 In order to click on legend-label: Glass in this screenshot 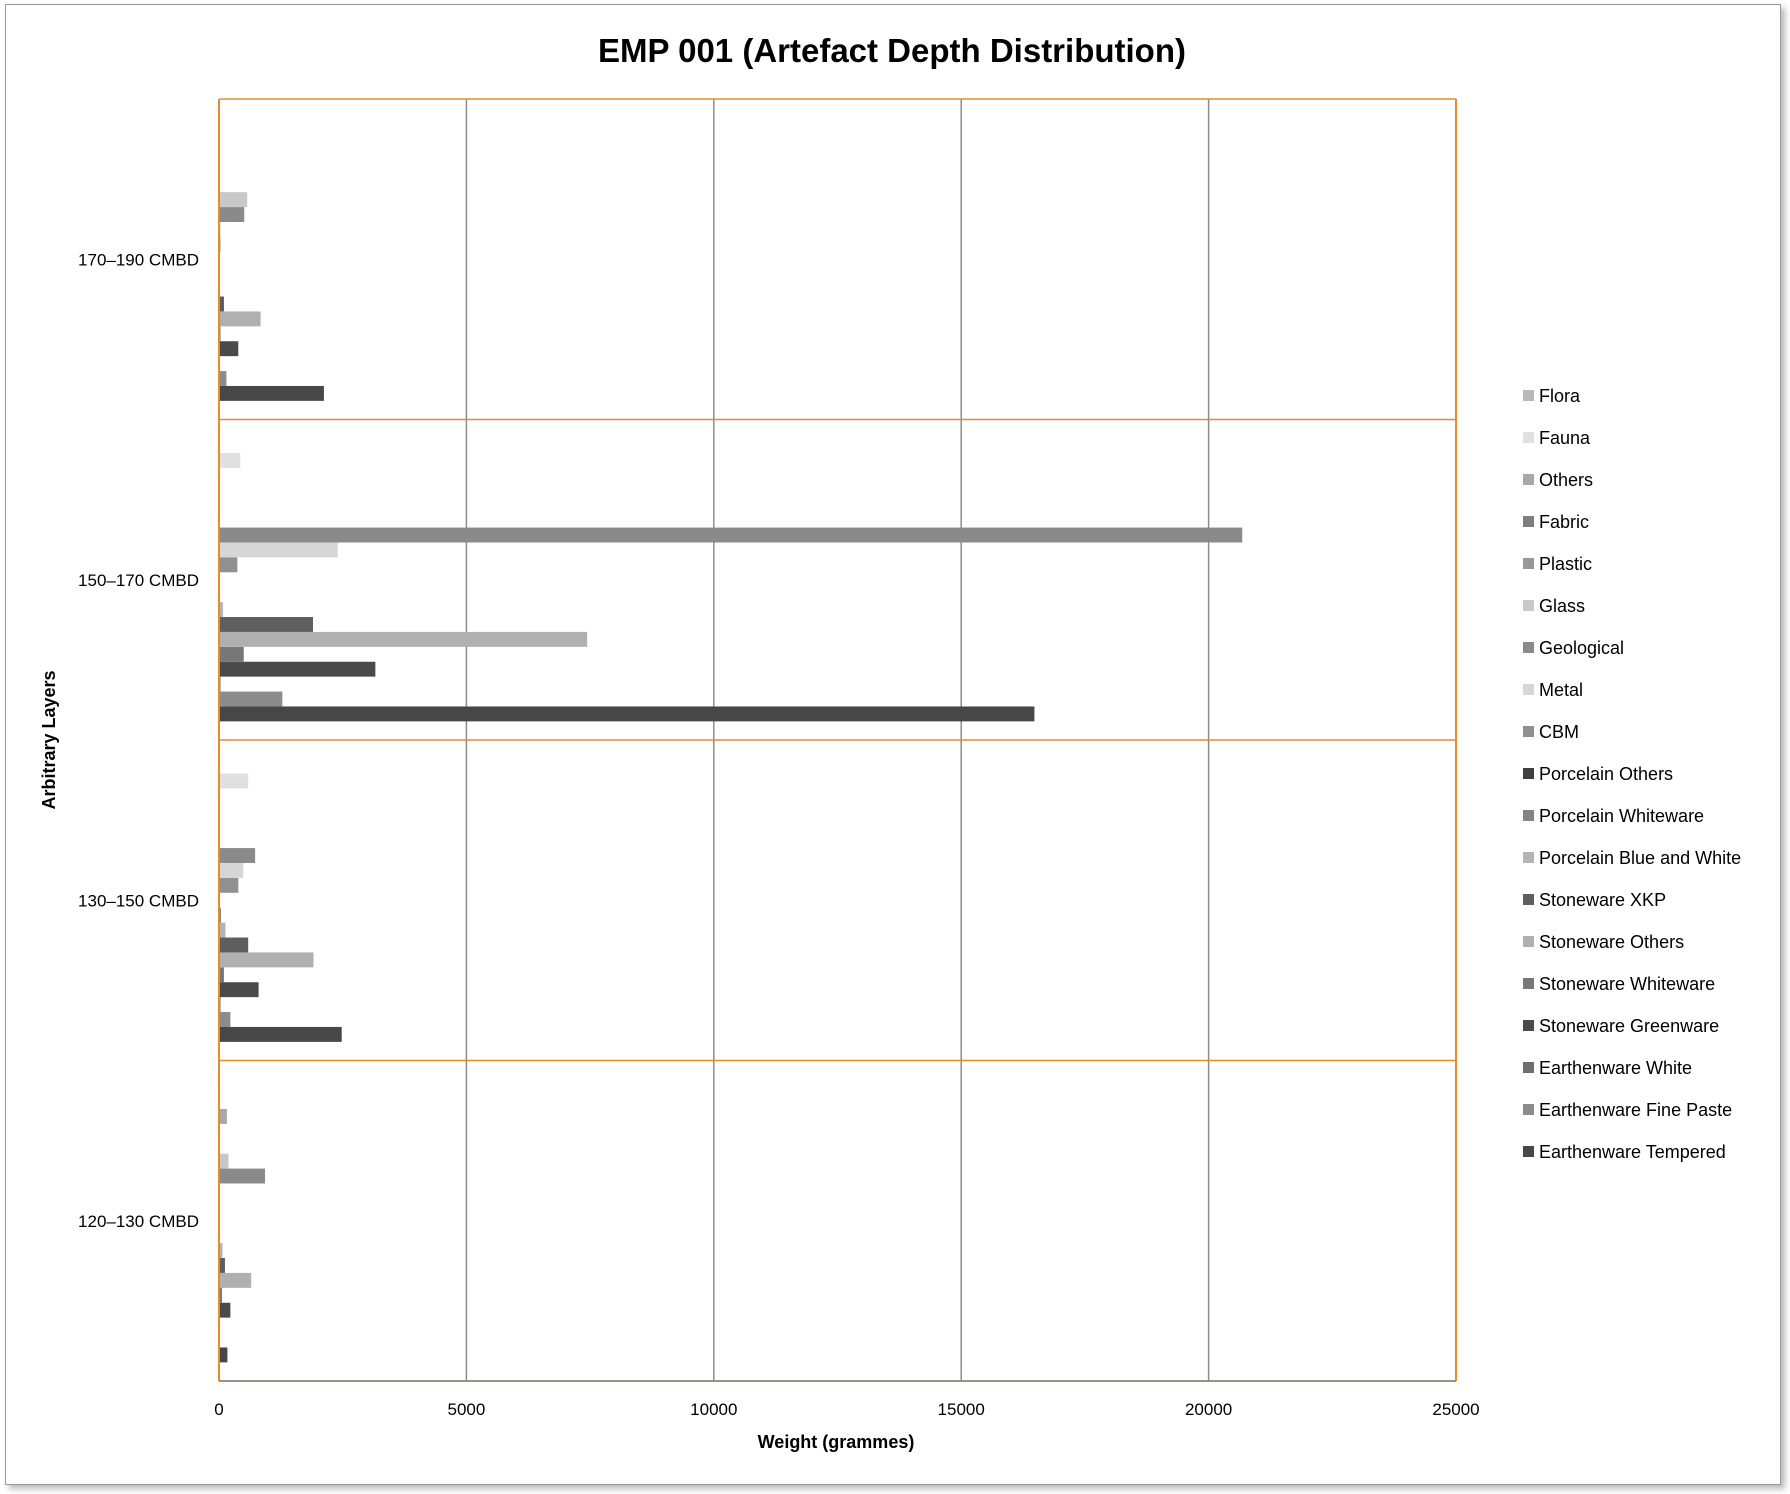, I will do `click(1562, 606)`.